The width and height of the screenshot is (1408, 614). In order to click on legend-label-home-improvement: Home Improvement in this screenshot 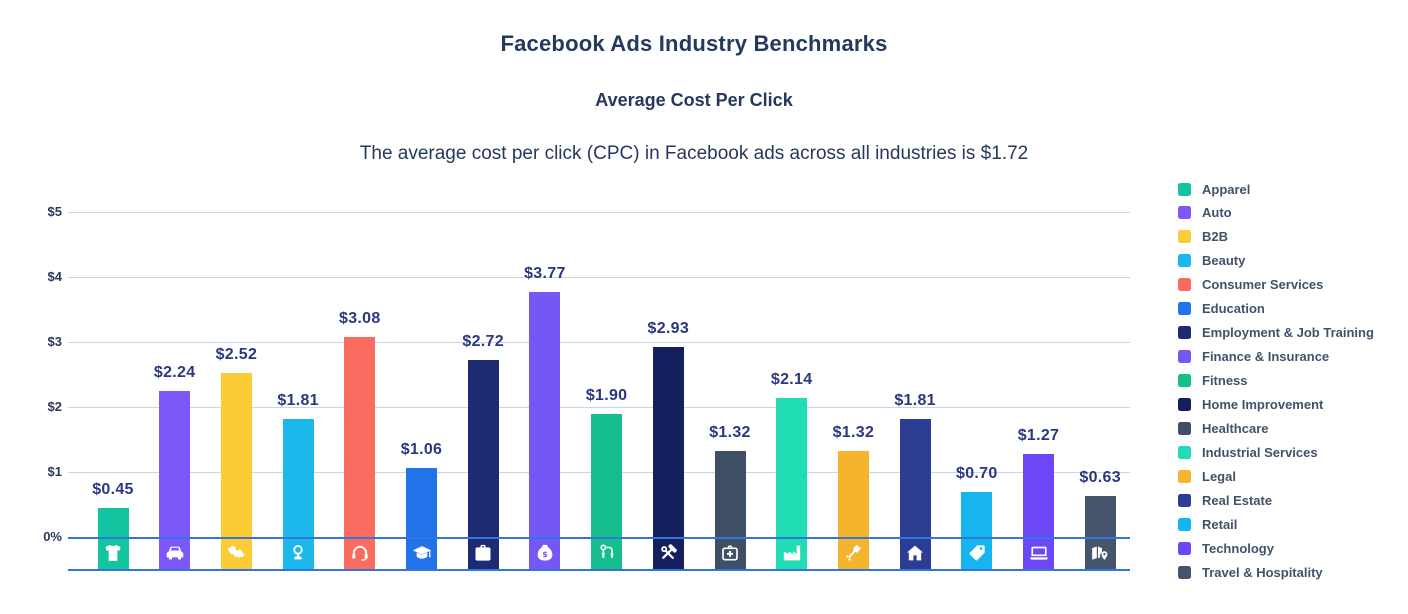, I will do `click(1263, 405)`.